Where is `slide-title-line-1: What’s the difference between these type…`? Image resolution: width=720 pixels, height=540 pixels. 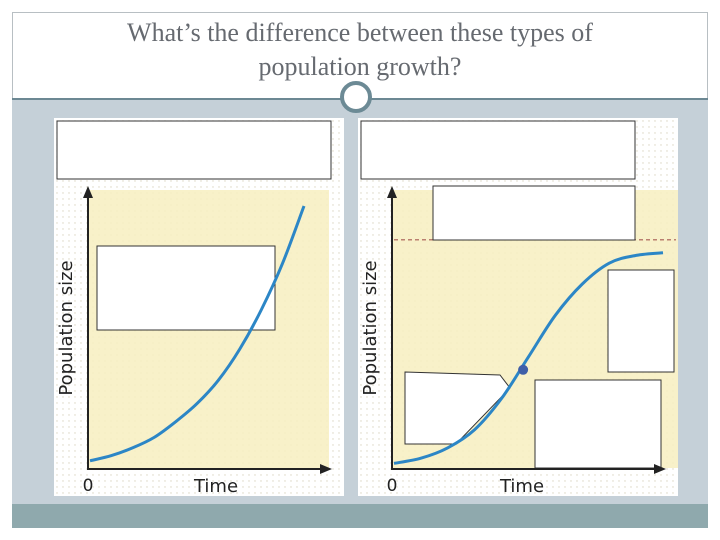 slide-title-line-1: What’s the difference between these type… is located at coordinates (360, 32).